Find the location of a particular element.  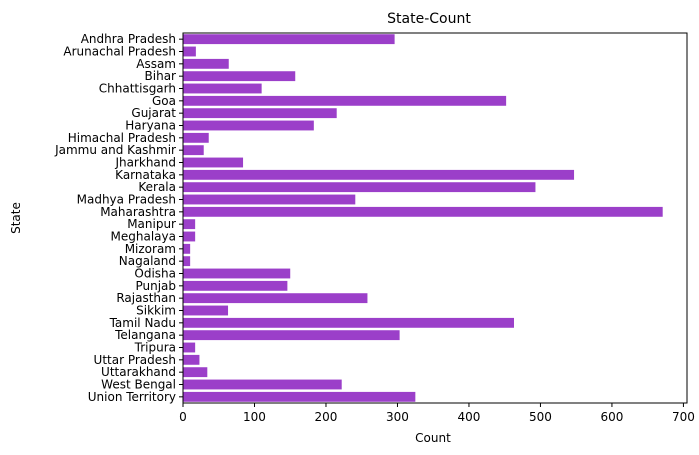

y-tick-label: Madhya Pradesh is located at coordinates (126, 200).